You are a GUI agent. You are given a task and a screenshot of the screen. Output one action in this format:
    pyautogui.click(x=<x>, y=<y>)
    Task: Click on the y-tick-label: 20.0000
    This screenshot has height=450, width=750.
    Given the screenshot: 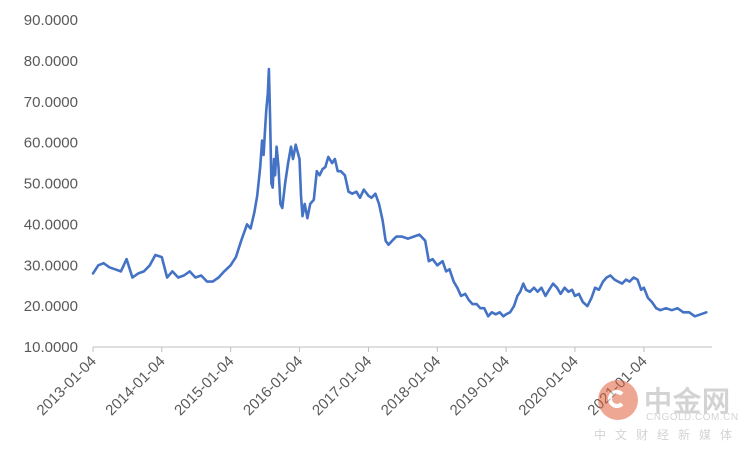 What is the action you would take?
    pyautogui.click(x=51, y=306)
    